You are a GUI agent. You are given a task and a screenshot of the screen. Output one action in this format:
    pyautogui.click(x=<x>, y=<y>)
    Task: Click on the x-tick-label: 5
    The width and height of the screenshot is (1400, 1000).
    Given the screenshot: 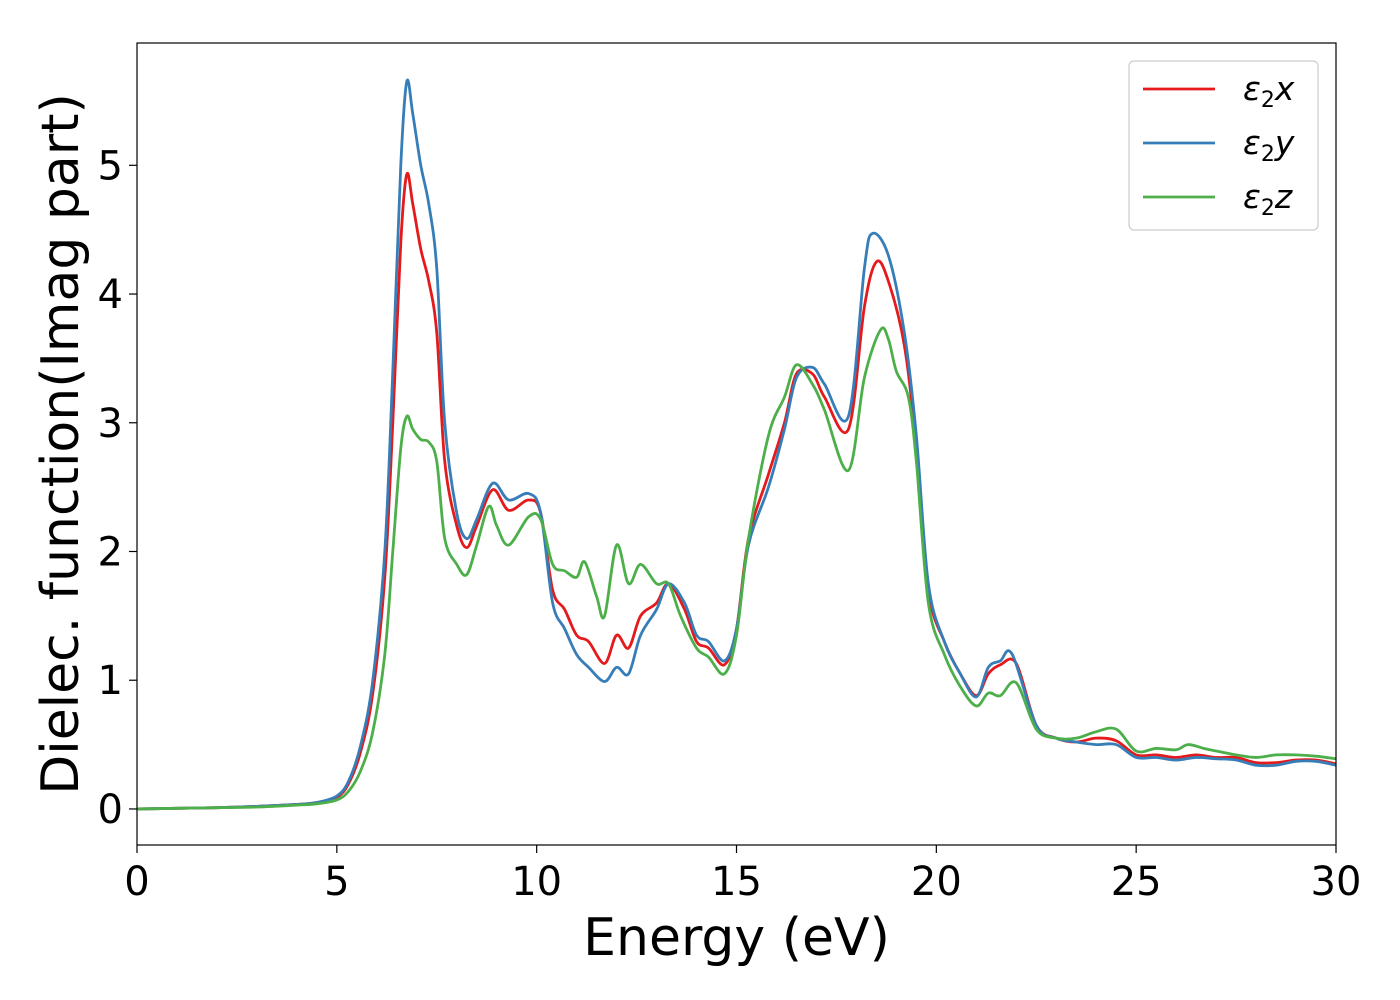 What is the action you would take?
    pyautogui.click(x=336, y=882)
    